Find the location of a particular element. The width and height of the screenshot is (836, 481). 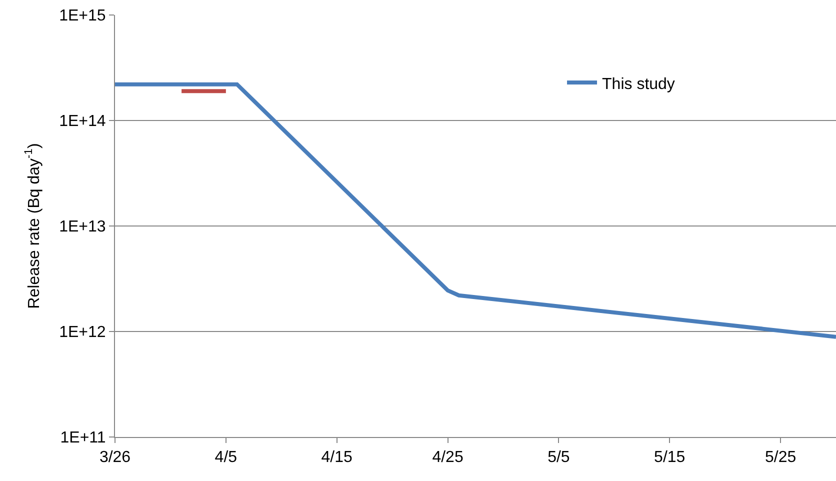

x-tick-label: 4/15 is located at coordinates (337, 457).